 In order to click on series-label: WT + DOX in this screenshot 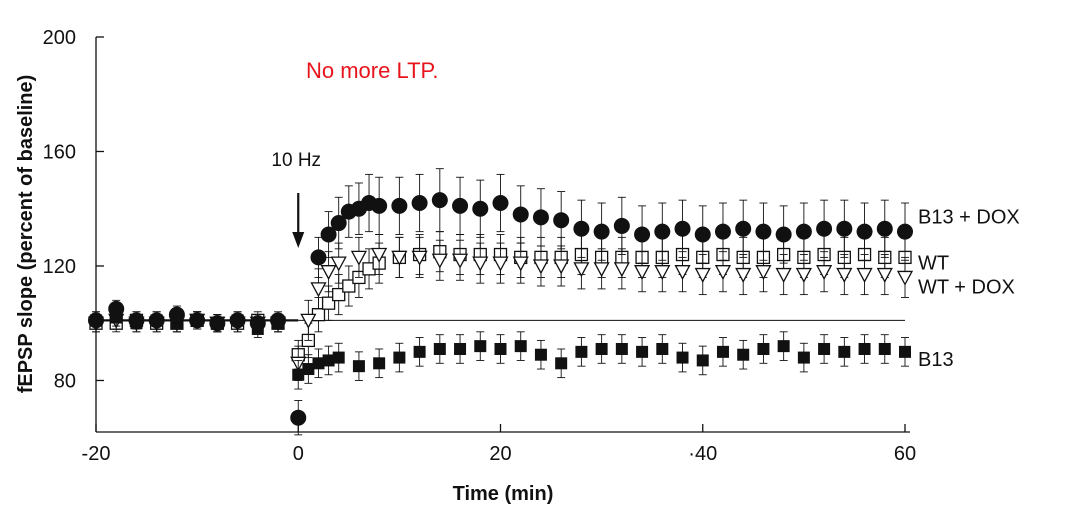, I will do `click(966, 287)`.